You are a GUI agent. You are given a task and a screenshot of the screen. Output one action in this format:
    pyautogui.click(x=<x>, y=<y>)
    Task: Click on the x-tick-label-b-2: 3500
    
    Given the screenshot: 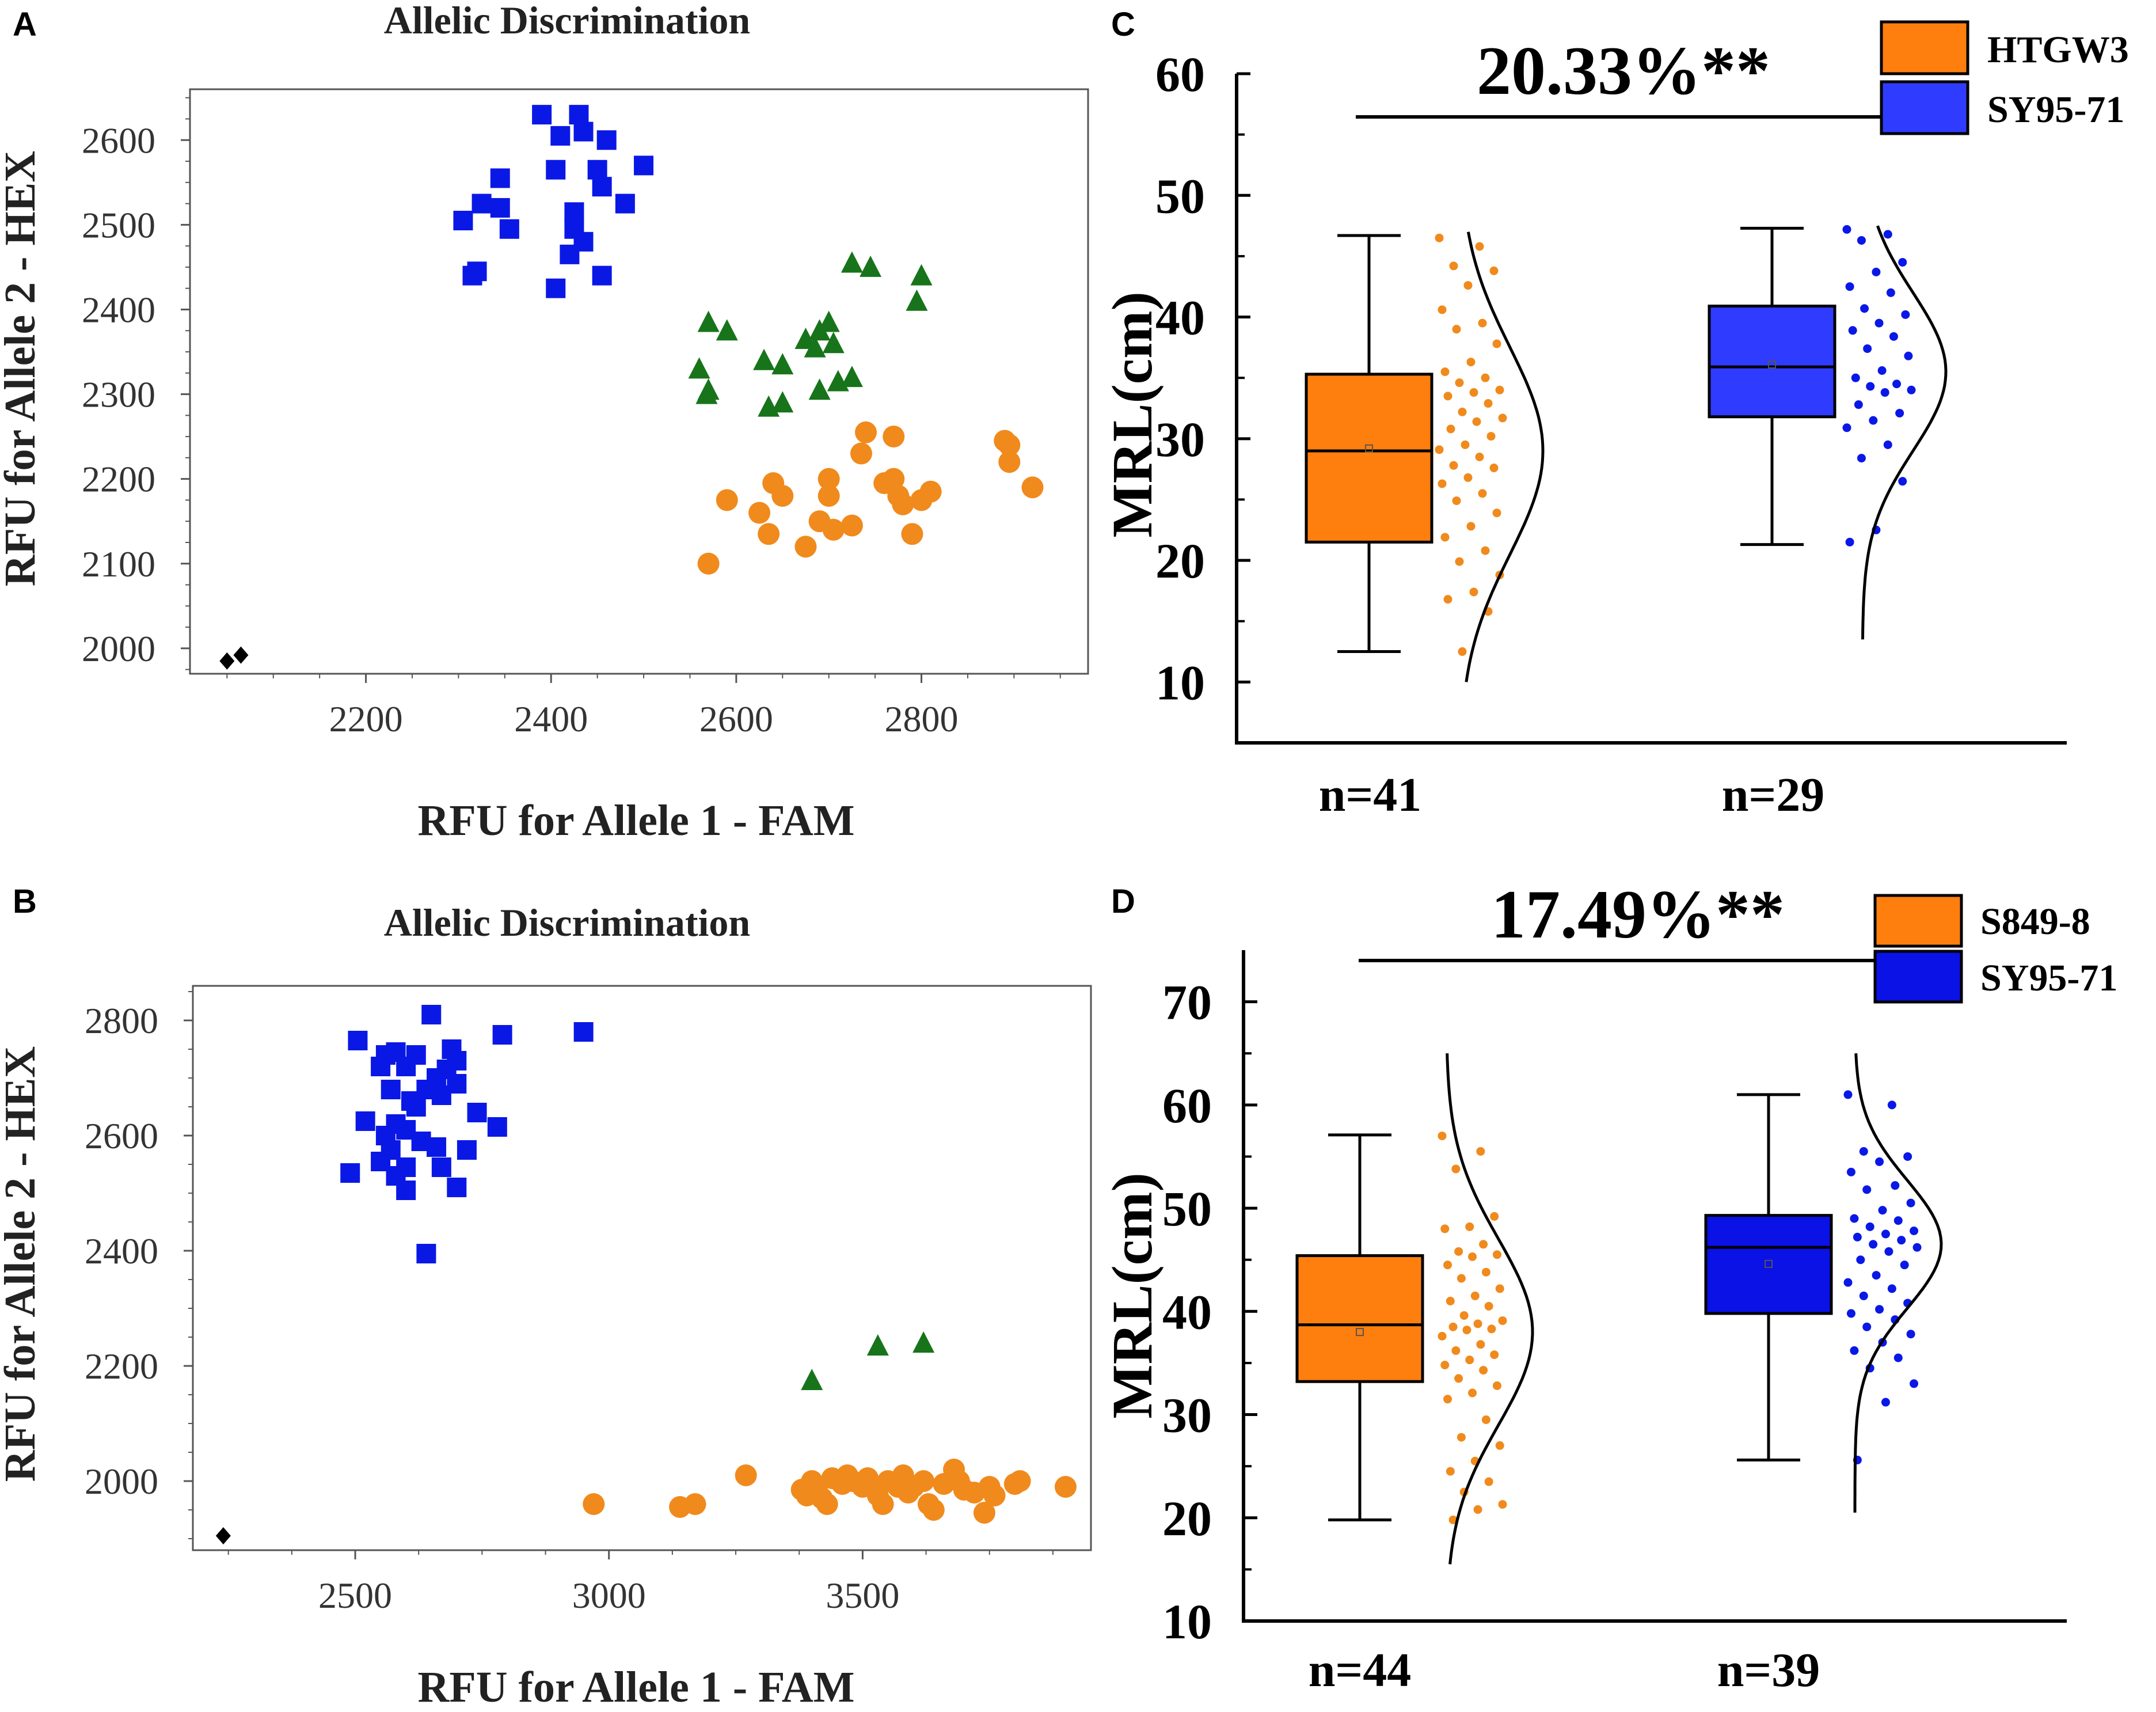 What is the action you would take?
    pyautogui.click(x=863, y=1595)
    